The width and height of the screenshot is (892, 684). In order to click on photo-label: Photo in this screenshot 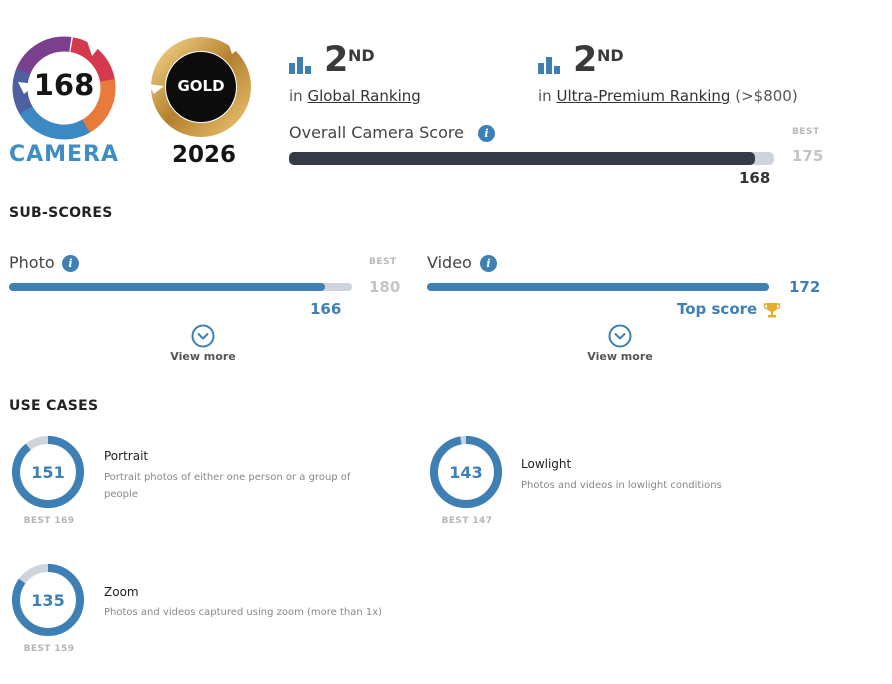, I will do `click(32, 262)`.